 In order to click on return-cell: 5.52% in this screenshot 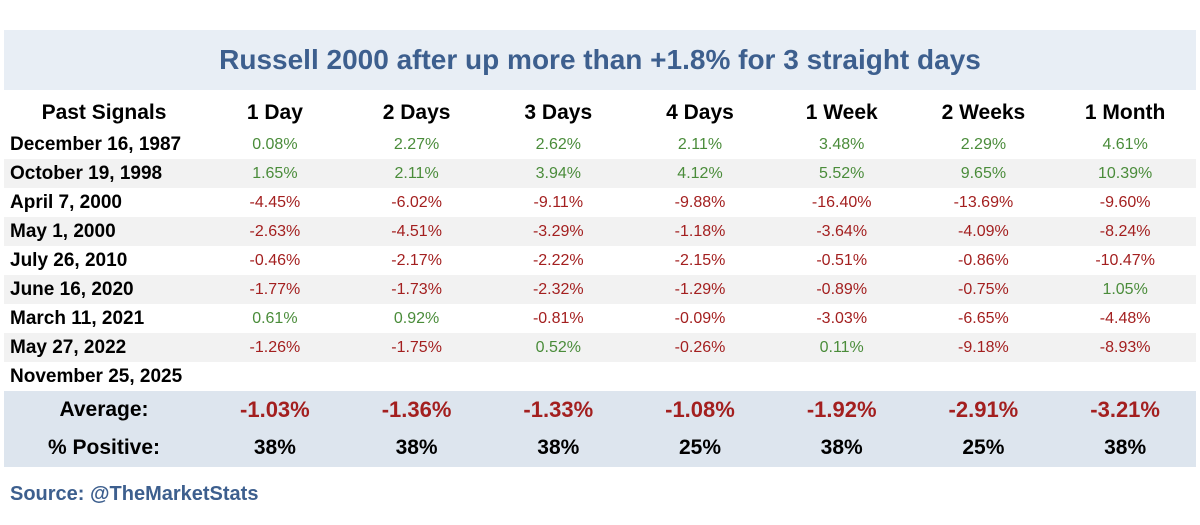, I will do `click(841, 173)`.